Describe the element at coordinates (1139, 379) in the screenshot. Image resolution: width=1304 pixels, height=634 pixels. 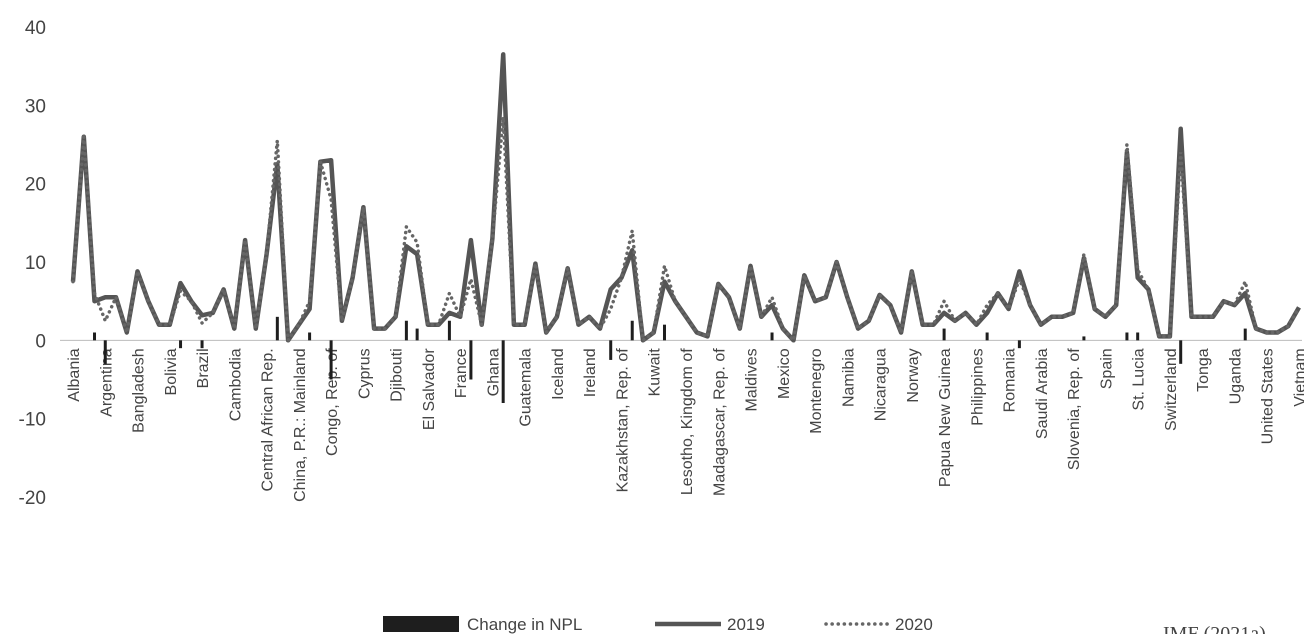
I see `x-tick-label: St. Lucia` at that location.